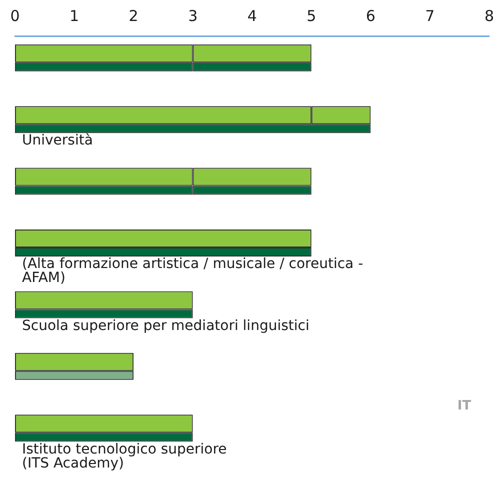 This screenshot has height=480, width=504. Describe the element at coordinates (166, 326) in the screenshot. I see `y-tick-label: Scuola superiore per mediatori linguistici` at that location.